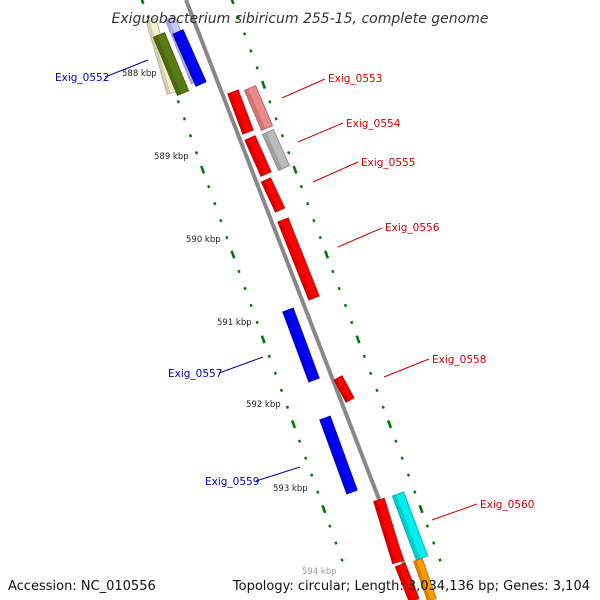  What do you see at coordinates (459, 360) in the screenshot?
I see `gene-label: Exig_0558` at bounding box center [459, 360].